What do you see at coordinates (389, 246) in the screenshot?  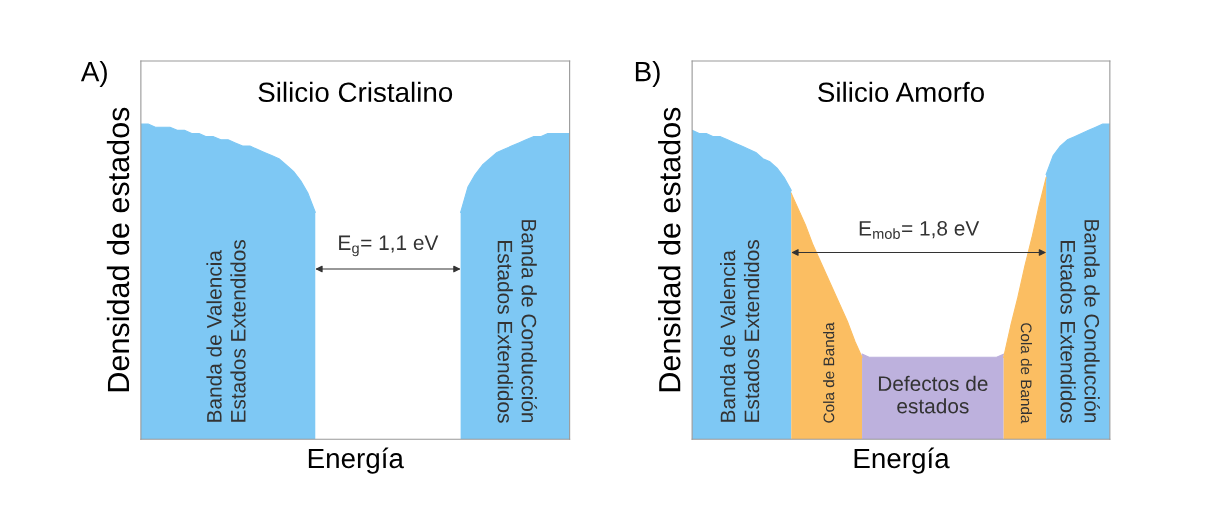 I see `annotation: E$_{g}$= 1,1 eV` at bounding box center [389, 246].